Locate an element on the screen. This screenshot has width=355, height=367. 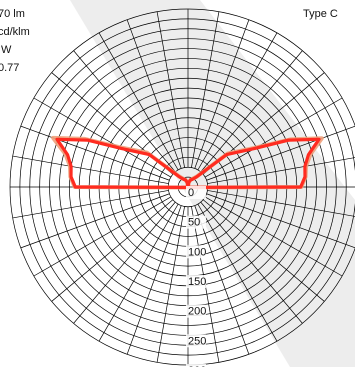
info-line-1: 70 lm is located at coordinates (12, 14).